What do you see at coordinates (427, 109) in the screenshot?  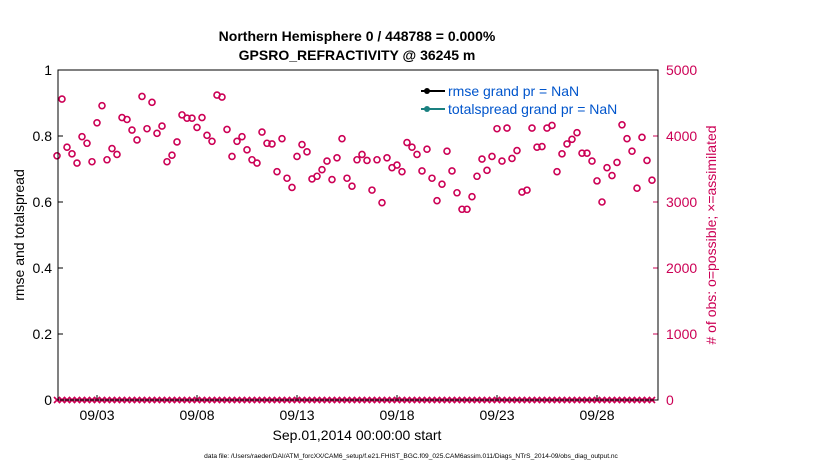 I see `legend-marker-totalspread` at bounding box center [427, 109].